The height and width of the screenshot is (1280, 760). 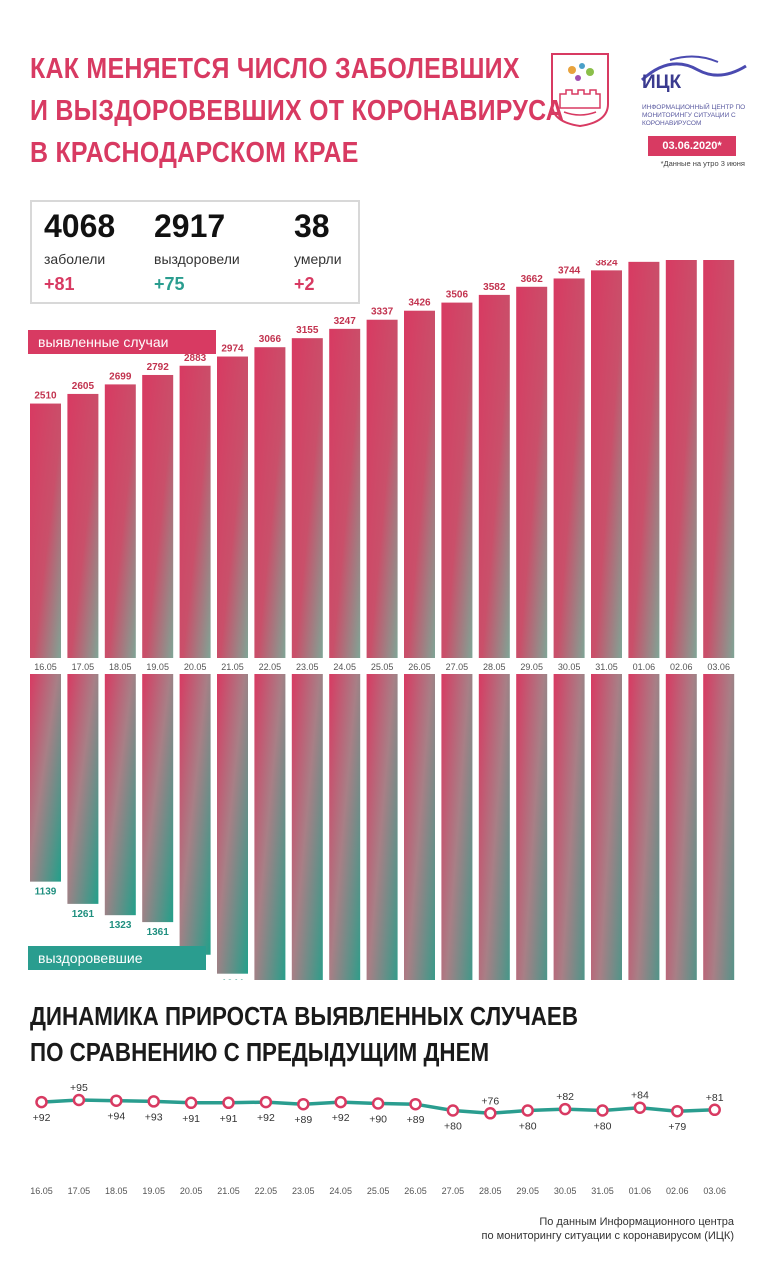 I want to click on growth-date-tick-label: 24.05, so click(x=340, y=1191).